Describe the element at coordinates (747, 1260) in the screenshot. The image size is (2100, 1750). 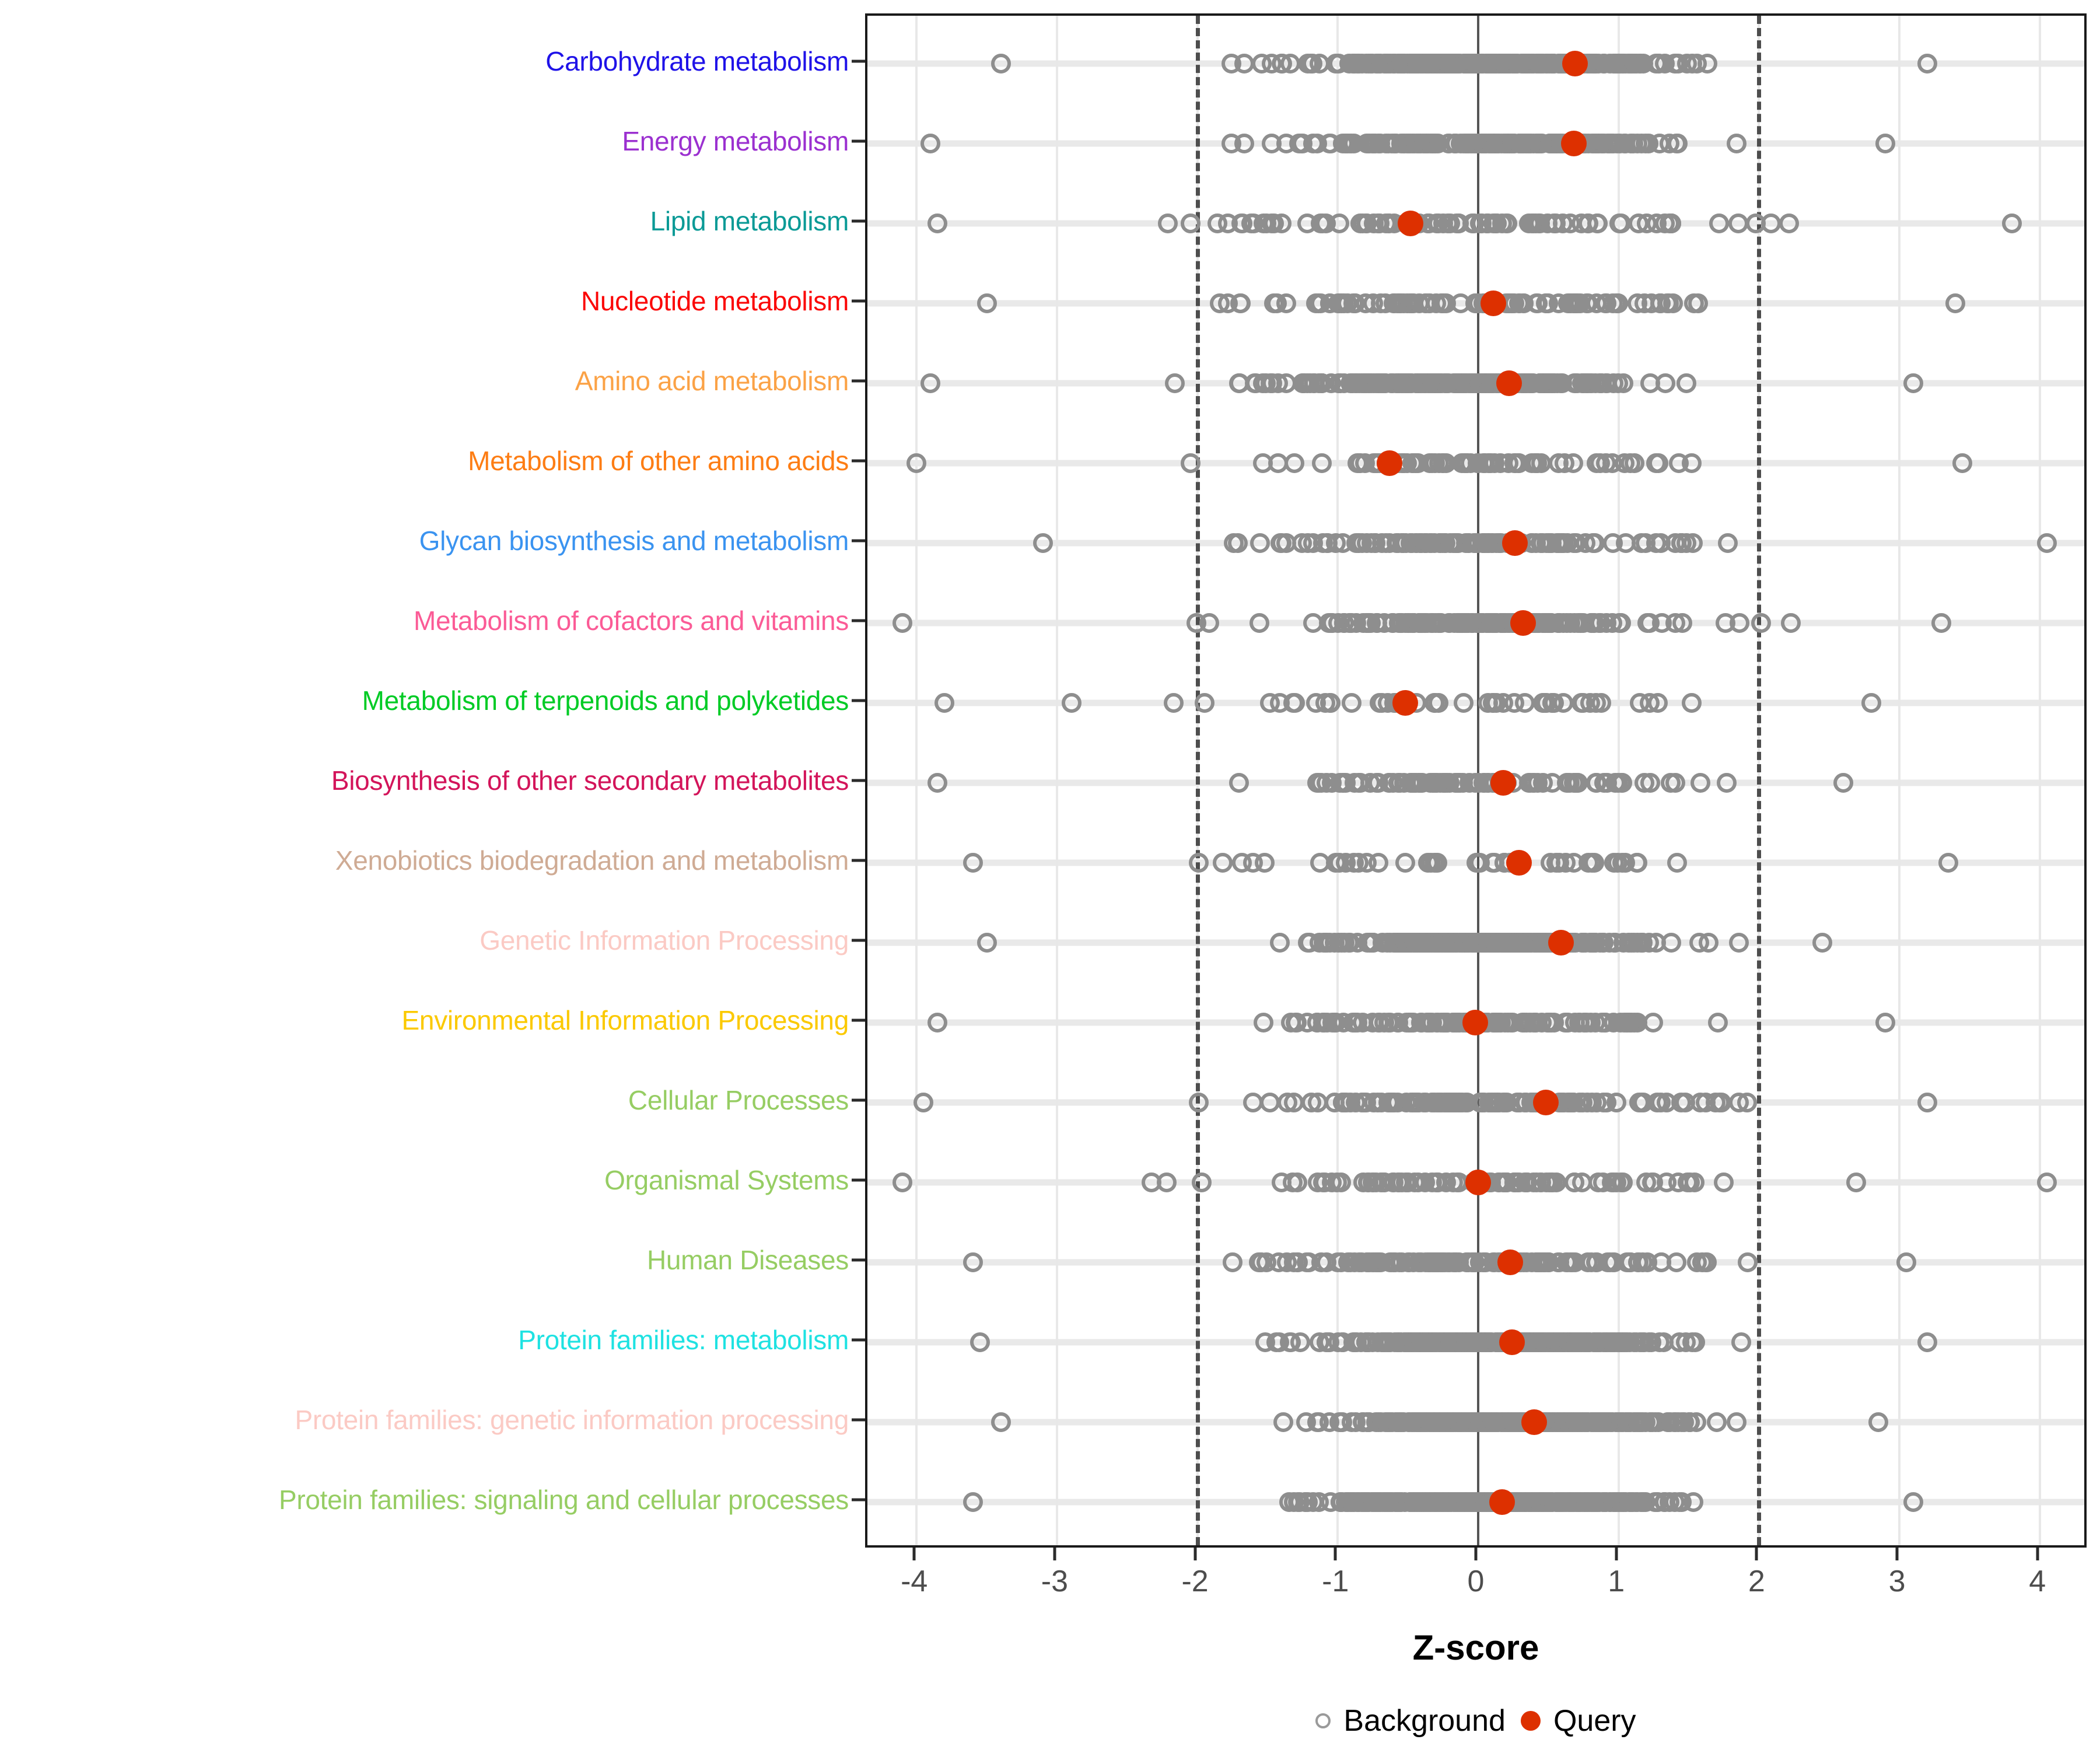
I see `y-axis-label: Human Diseases` at that location.